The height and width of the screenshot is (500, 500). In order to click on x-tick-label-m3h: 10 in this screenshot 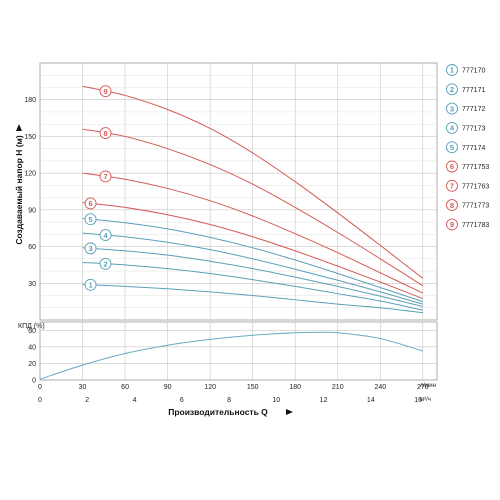, I will do `click(276, 400)`.